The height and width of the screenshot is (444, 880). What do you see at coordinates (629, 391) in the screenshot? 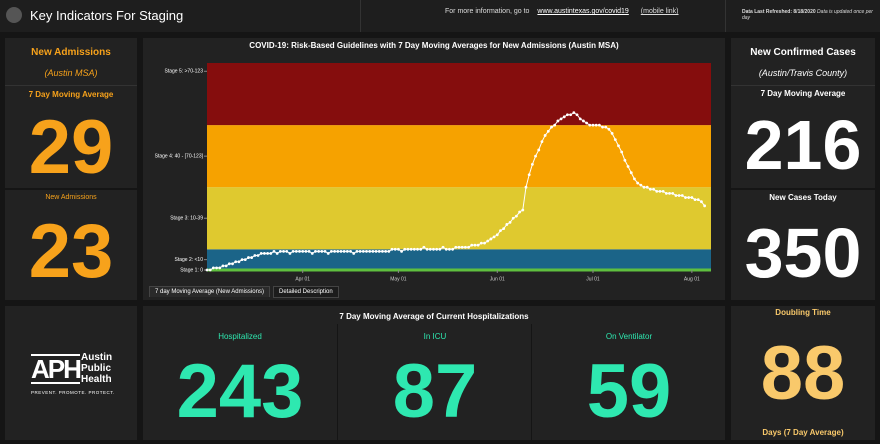
I see `hosp-value: 59` at bounding box center [629, 391].